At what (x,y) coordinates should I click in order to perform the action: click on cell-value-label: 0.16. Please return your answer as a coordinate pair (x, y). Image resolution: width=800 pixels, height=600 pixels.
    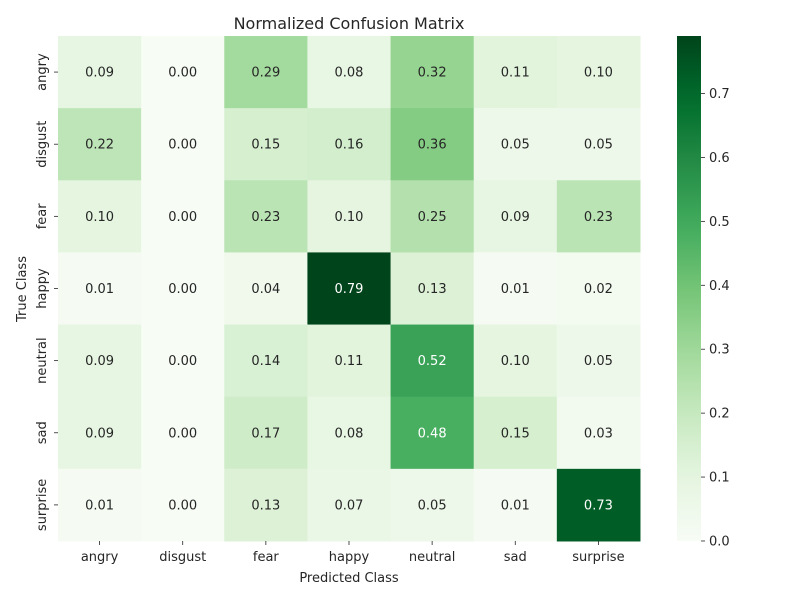
    Looking at the image, I should click on (349, 145).